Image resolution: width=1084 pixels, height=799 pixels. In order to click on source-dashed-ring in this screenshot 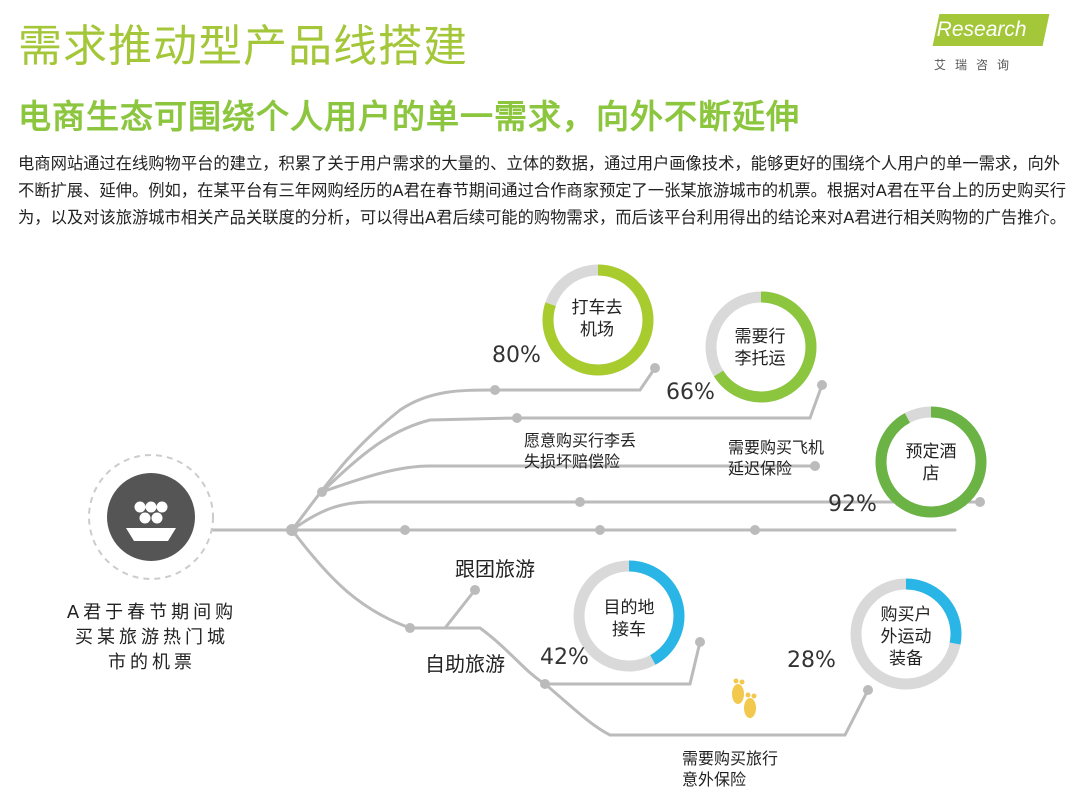, I will do `click(151, 517)`.